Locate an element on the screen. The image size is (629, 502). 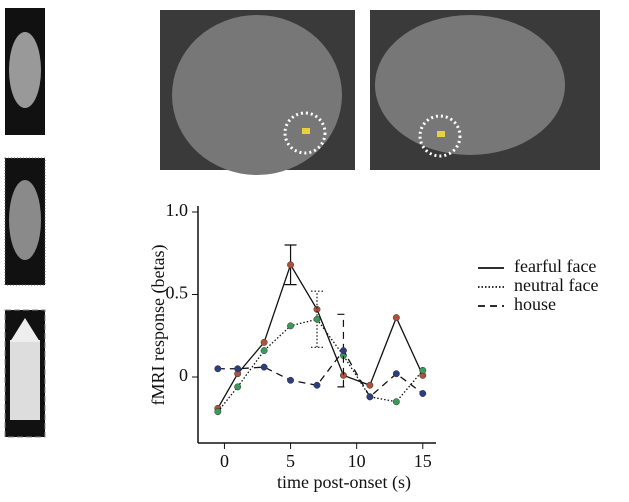
x-tick-label: 0 is located at coordinates (224, 461).